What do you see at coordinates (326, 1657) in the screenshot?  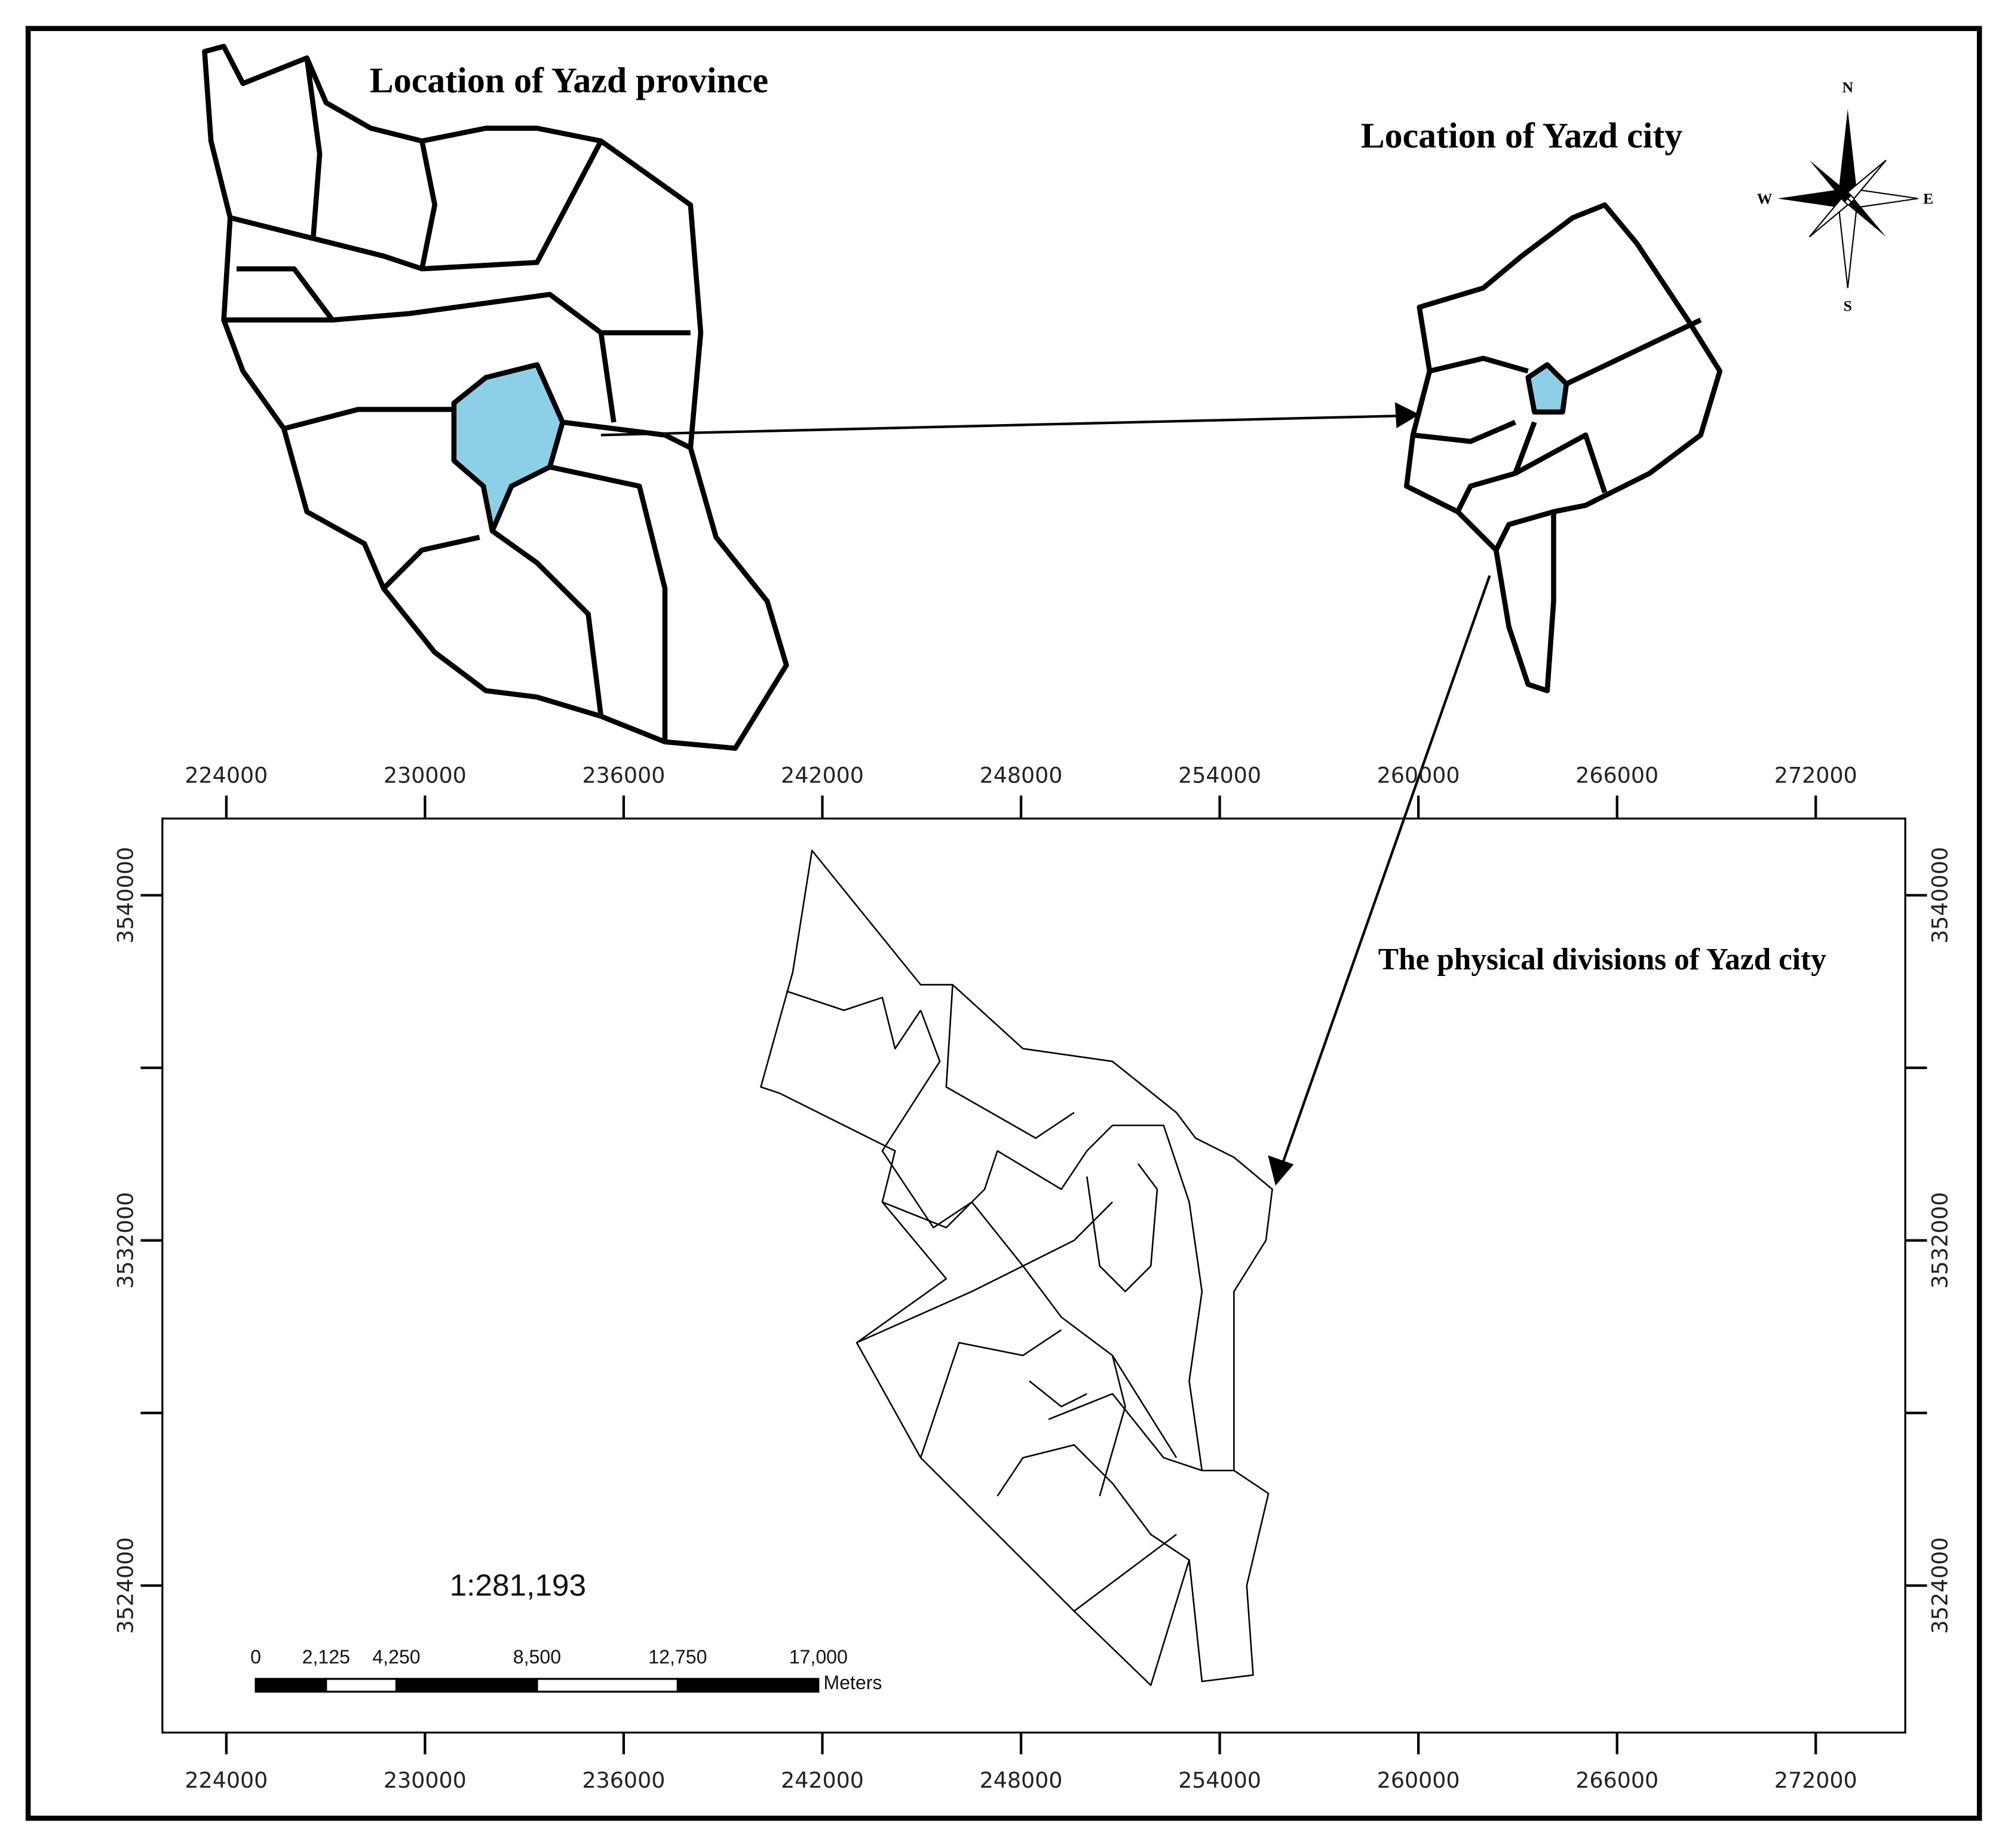 I see `scale-tick-label: 2,125` at bounding box center [326, 1657].